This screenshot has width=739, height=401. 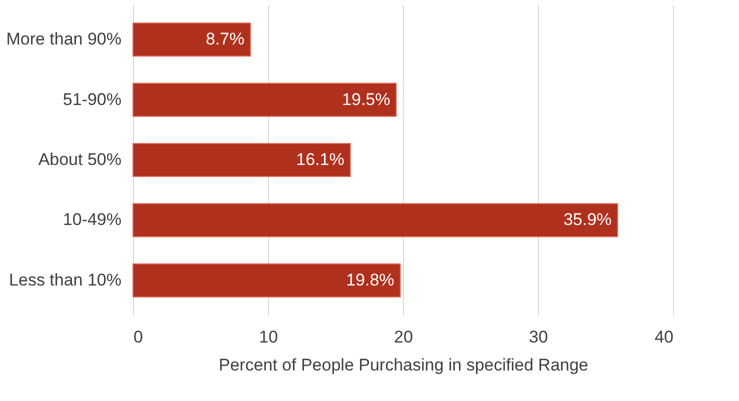 I want to click on y-tick-label: 51-90%, so click(x=92, y=99).